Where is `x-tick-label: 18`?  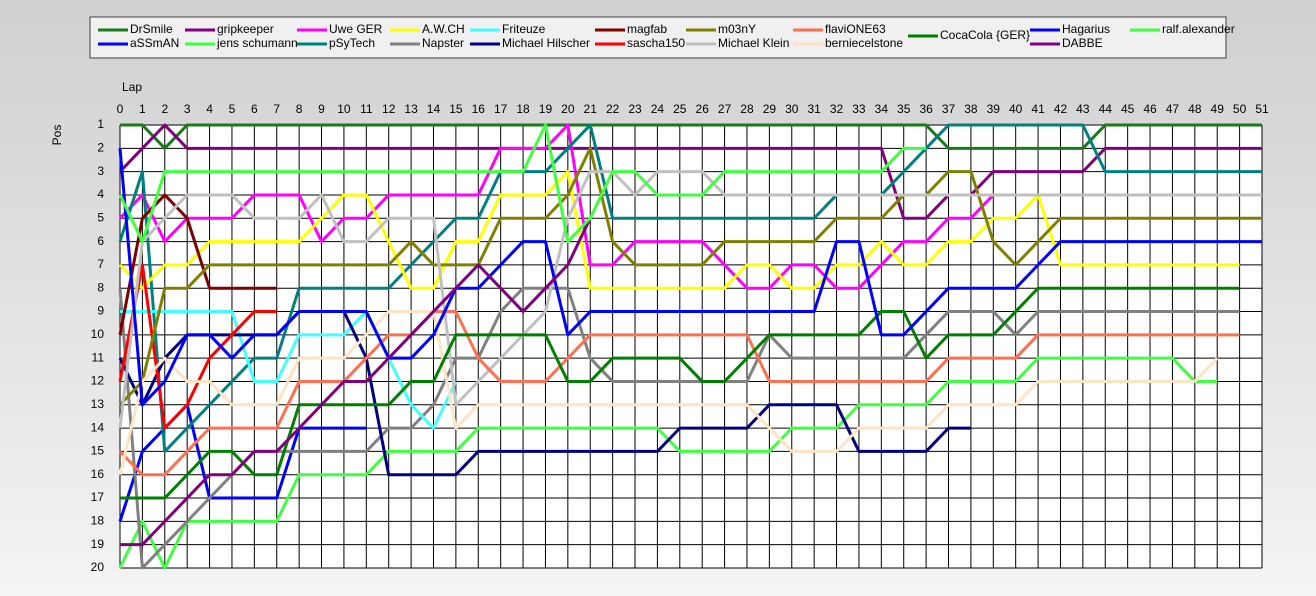 x-tick-label: 18 is located at coordinates (523, 109).